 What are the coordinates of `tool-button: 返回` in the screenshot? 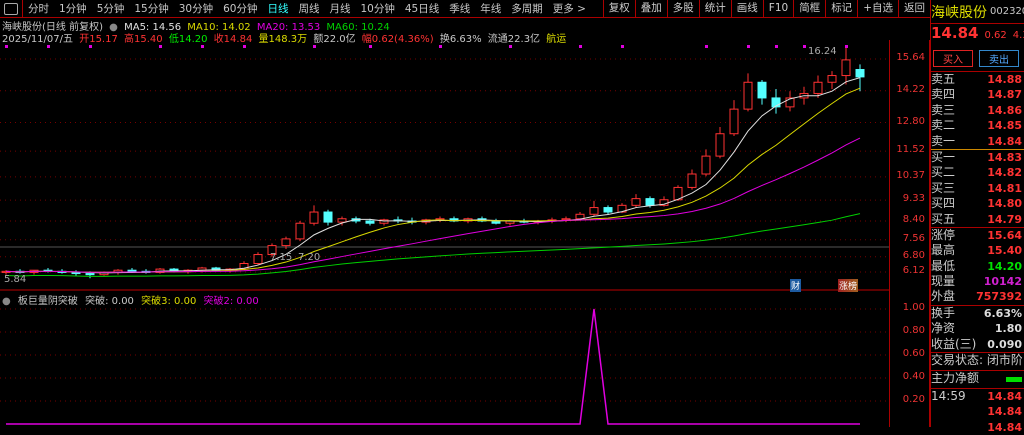 It's located at (914, 9).